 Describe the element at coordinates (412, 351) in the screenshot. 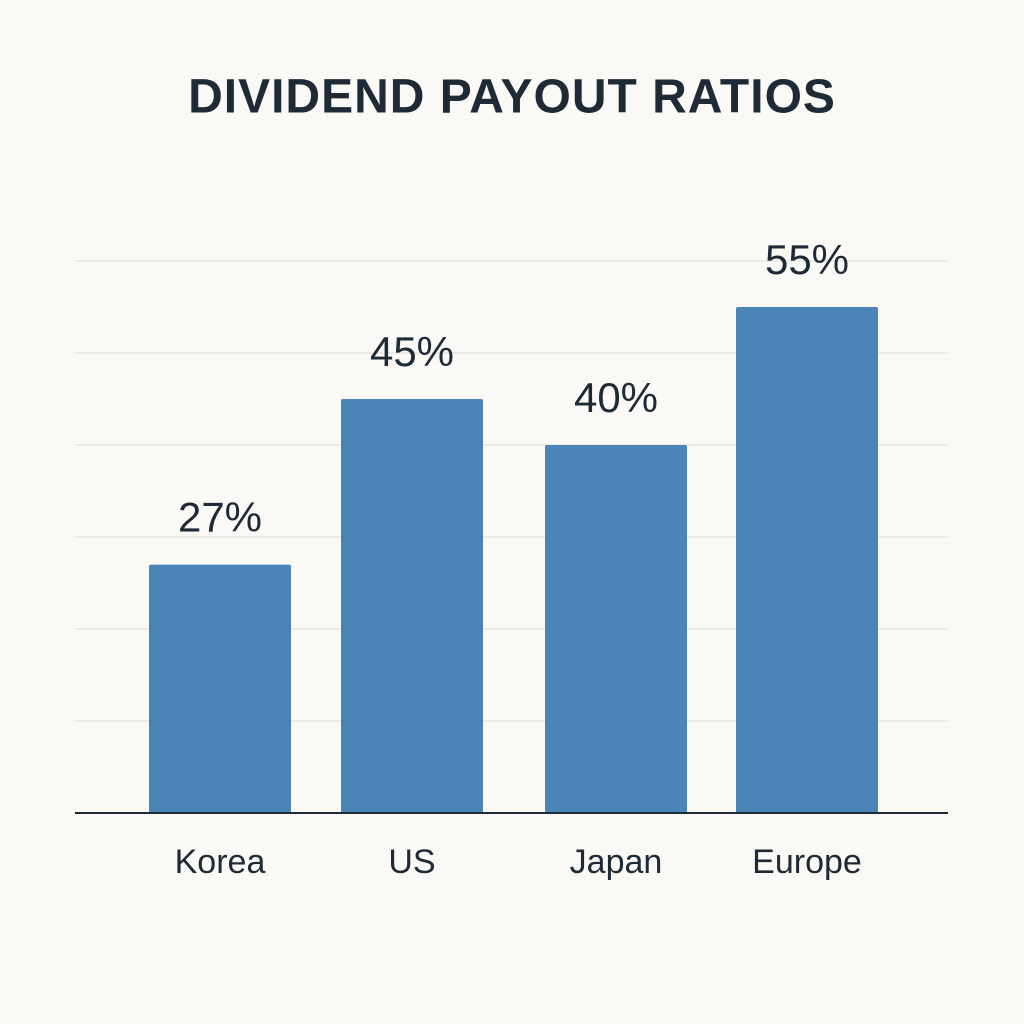

I see `value-label: 45%` at that location.